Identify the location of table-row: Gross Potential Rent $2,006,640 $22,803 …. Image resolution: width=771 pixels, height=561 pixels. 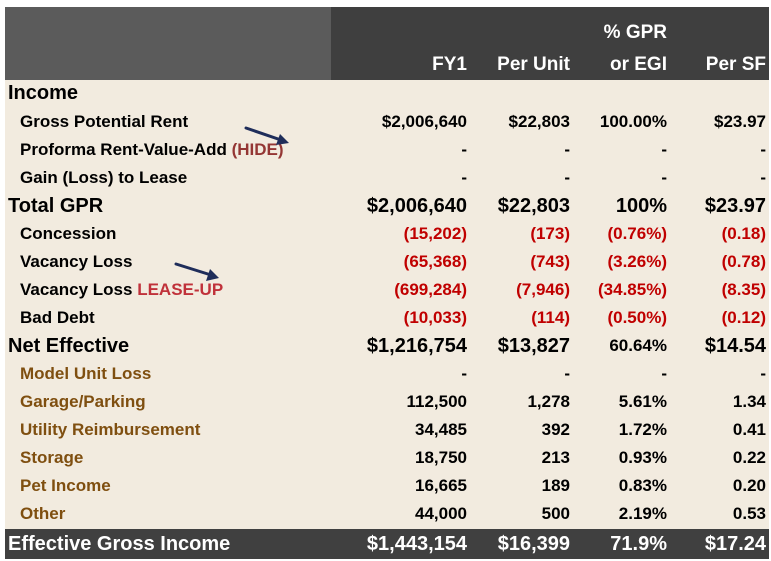
(387, 122).